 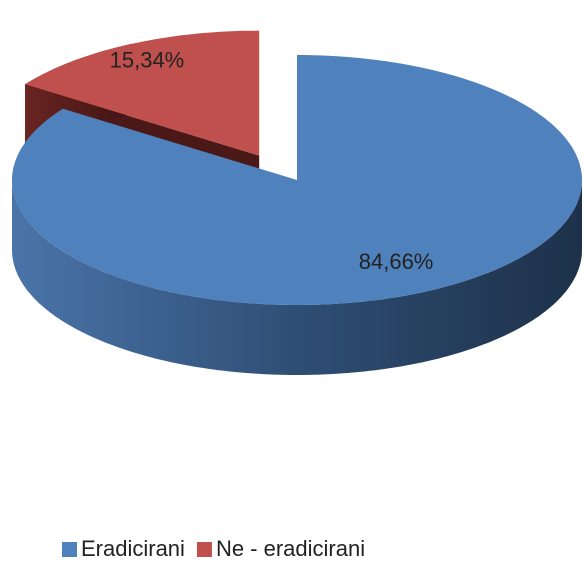 What do you see at coordinates (213, 548) in the screenshot?
I see `legend: Eradicirani Ne - eradicirani` at bounding box center [213, 548].